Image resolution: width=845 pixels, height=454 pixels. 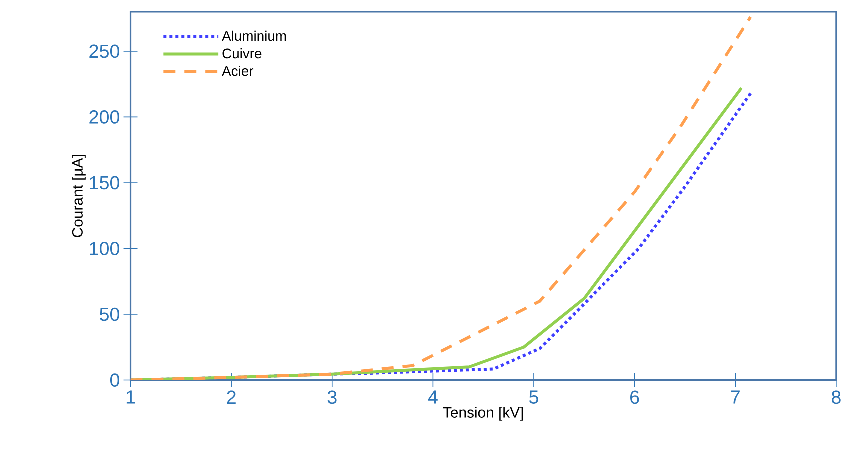 I want to click on y-tick-label: 50, so click(x=110, y=315).